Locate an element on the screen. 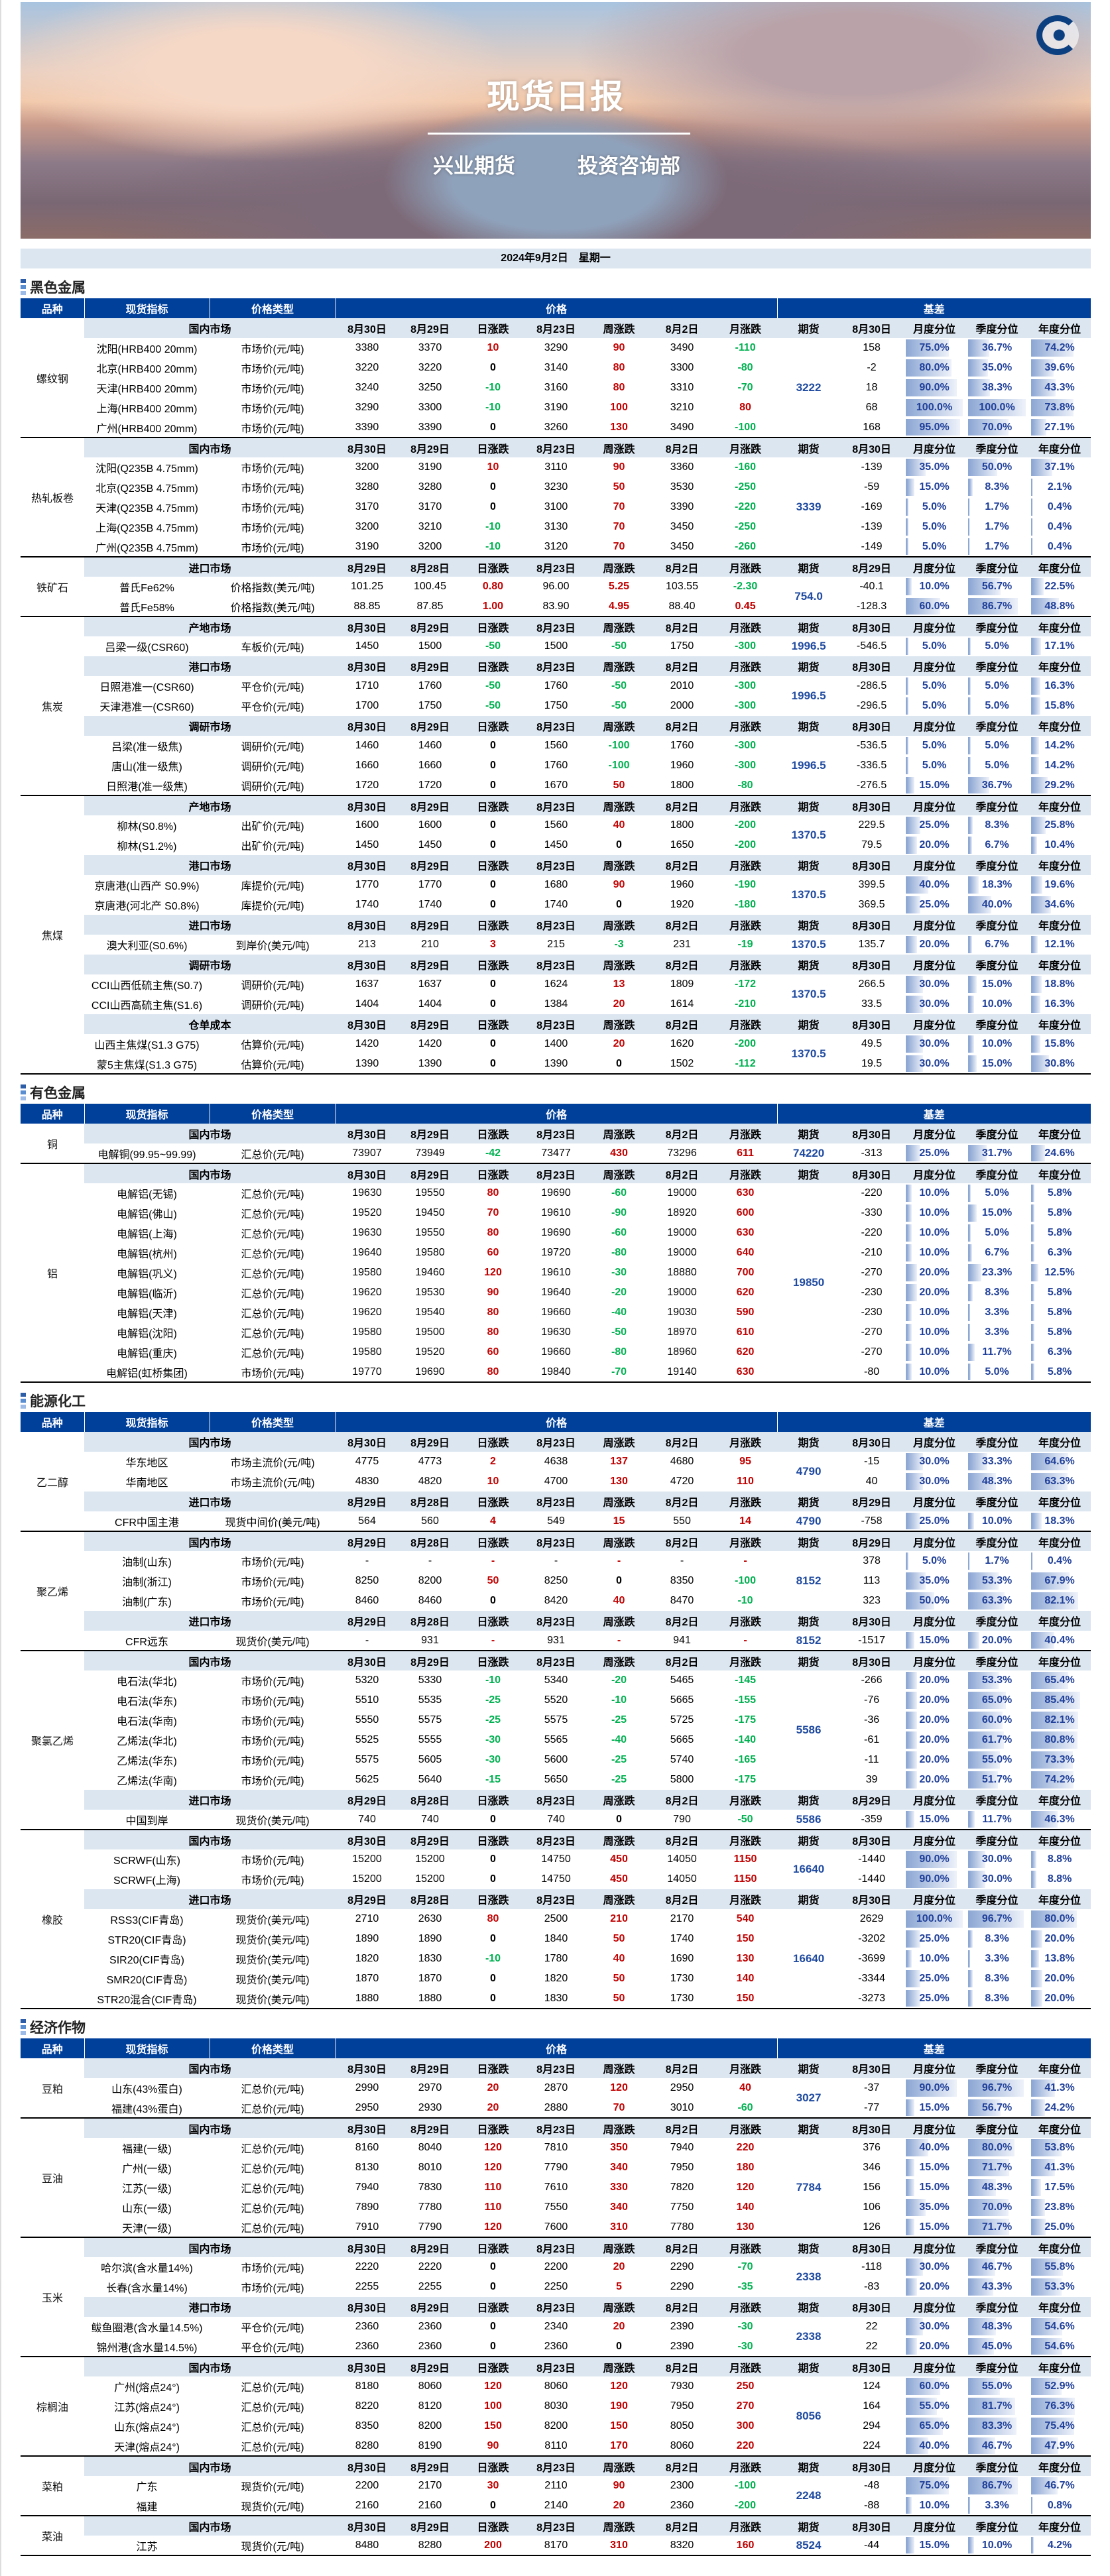 The width and height of the screenshot is (1110, 2576). spot-indicator: RSS3(CIF青岛) is located at coordinates (147, 1920).